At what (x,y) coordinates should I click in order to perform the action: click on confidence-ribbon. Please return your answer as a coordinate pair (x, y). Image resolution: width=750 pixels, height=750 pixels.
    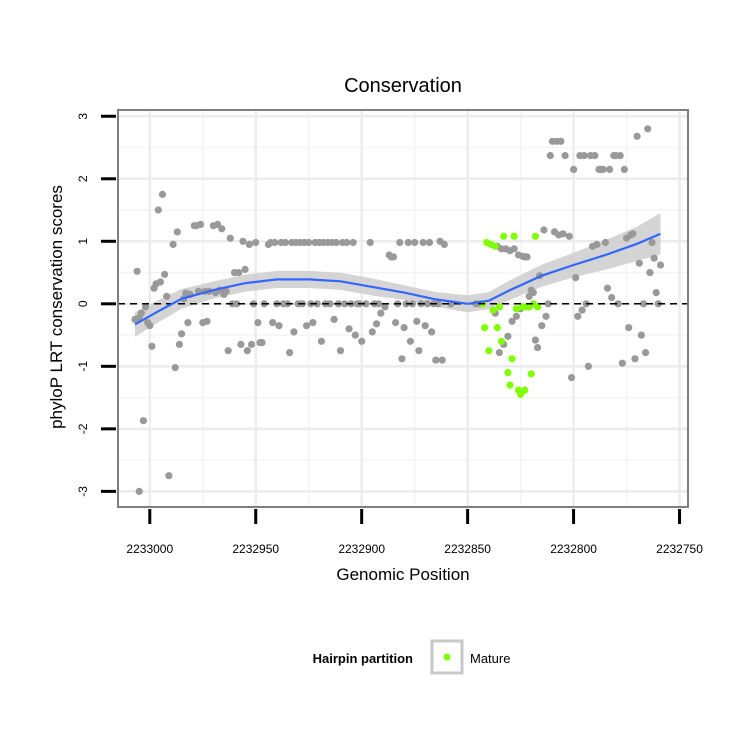
    Looking at the image, I should click on (398, 275).